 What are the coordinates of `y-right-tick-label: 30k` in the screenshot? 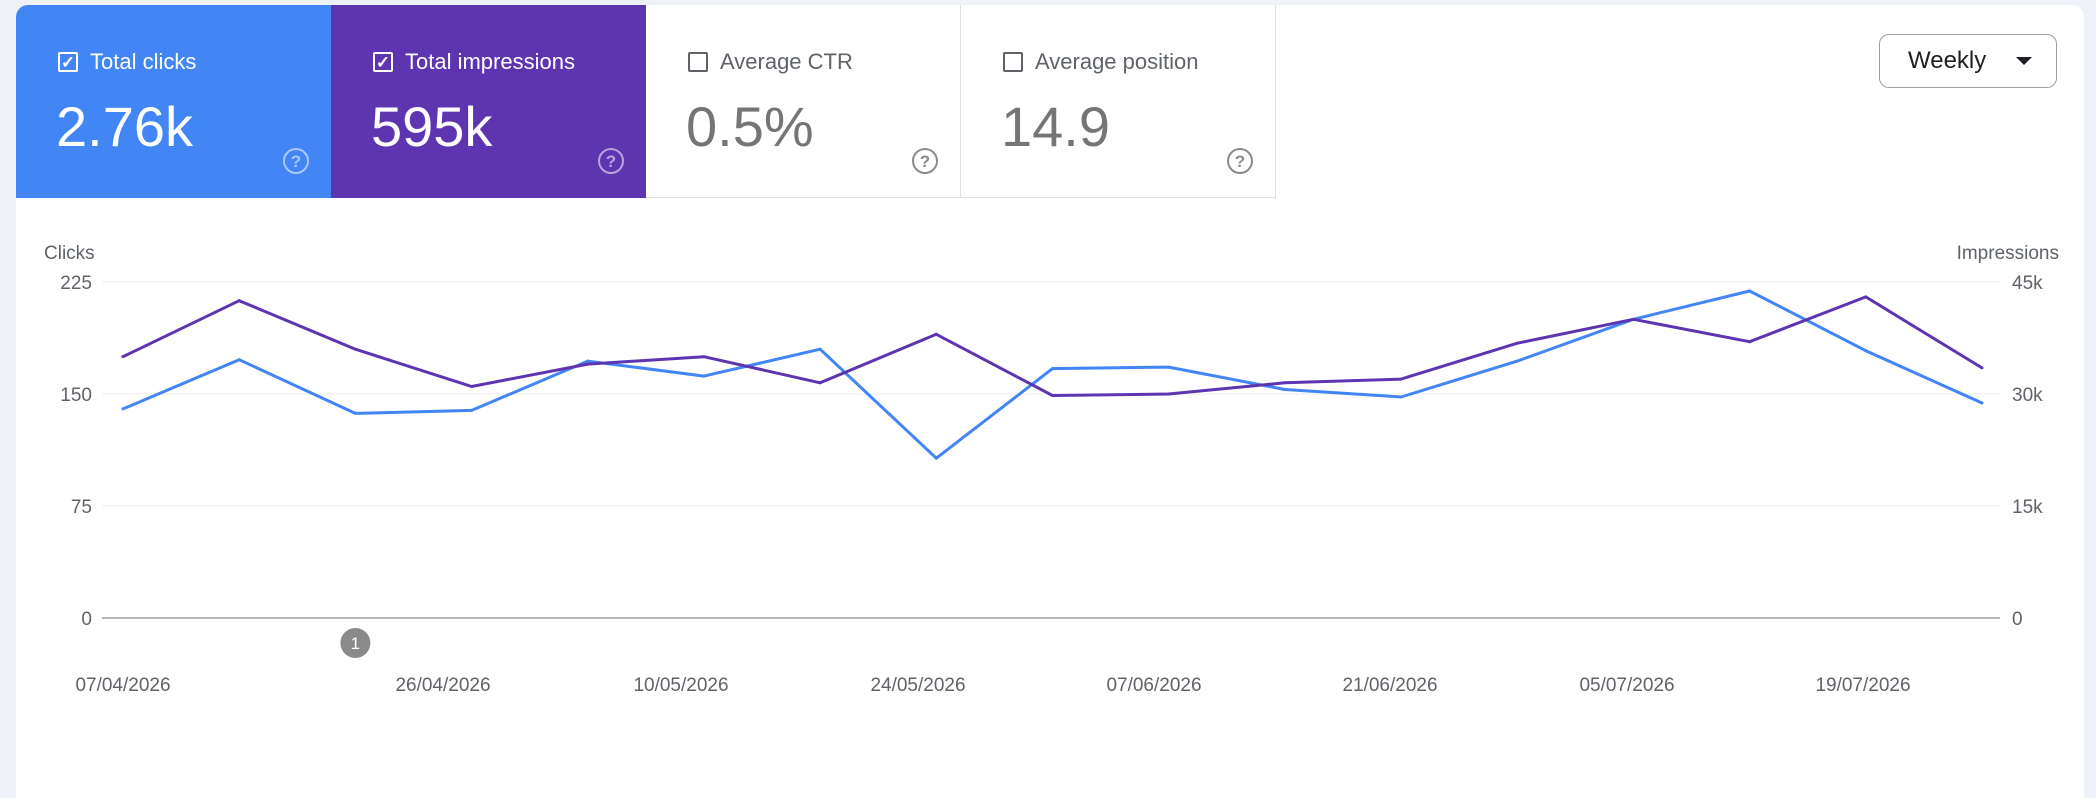 It's located at (2027, 395).